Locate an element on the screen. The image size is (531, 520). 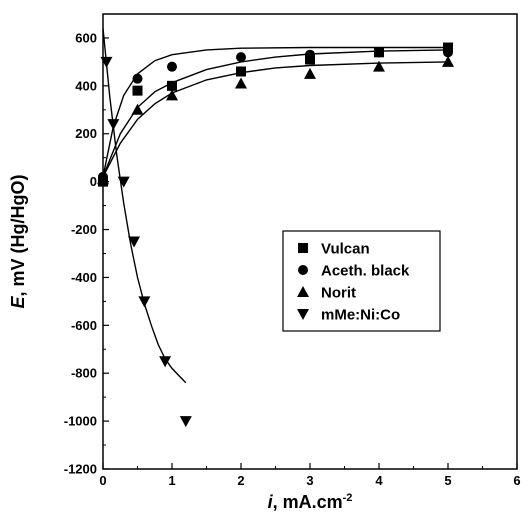
y-tick-label: -600 is located at coordinates (84, 325).